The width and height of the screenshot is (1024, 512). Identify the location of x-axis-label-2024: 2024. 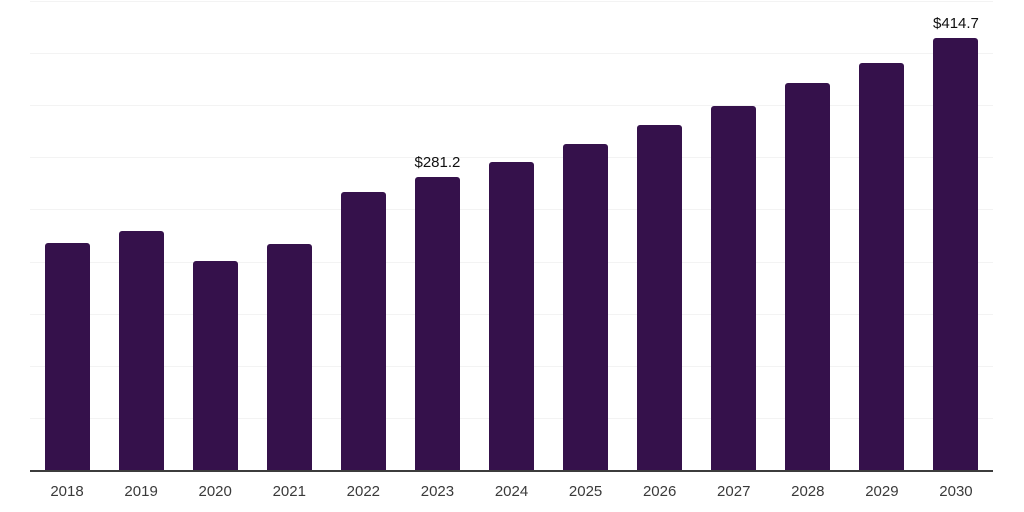
(511, 491).